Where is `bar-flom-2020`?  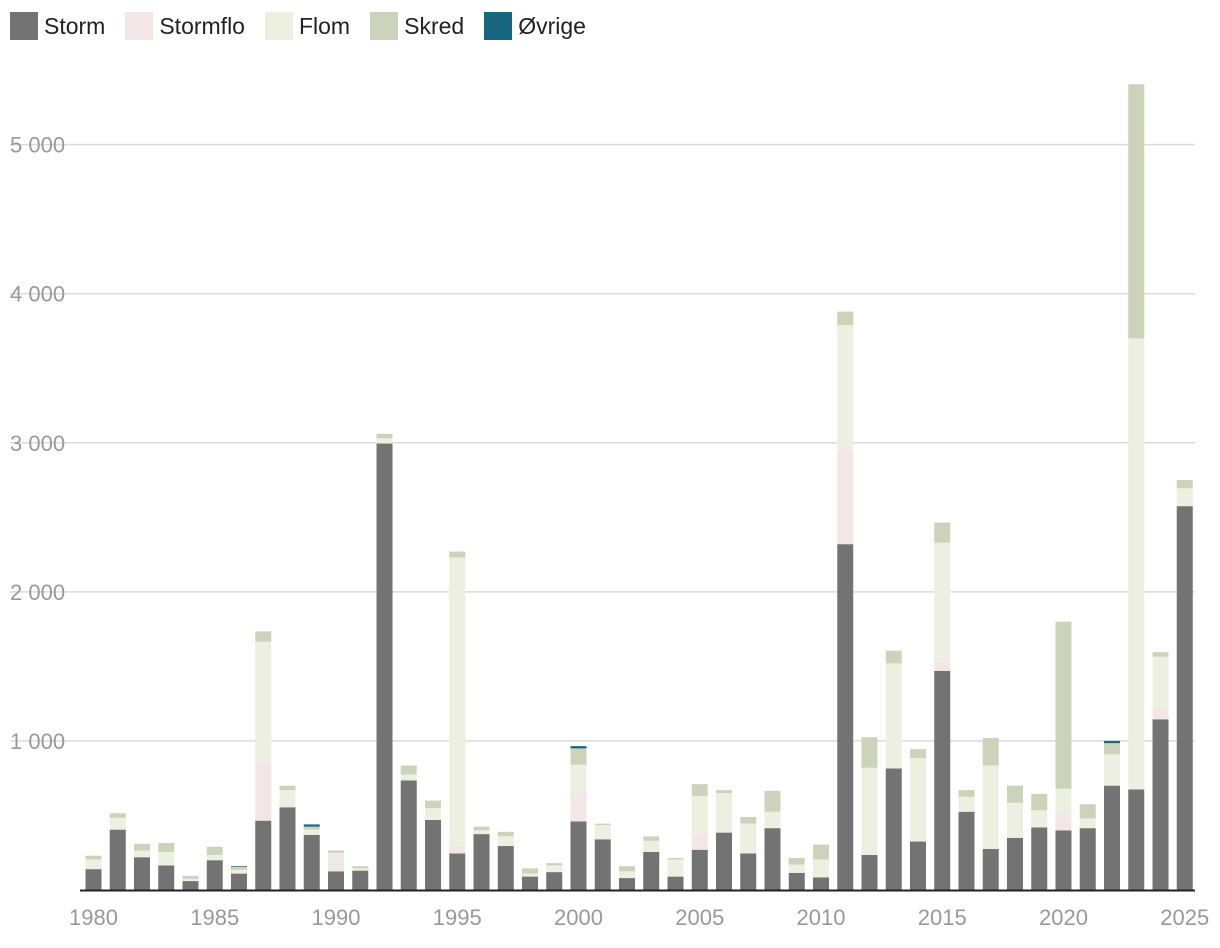
bar-flom-2020 is located at coordinates (1063, 801).